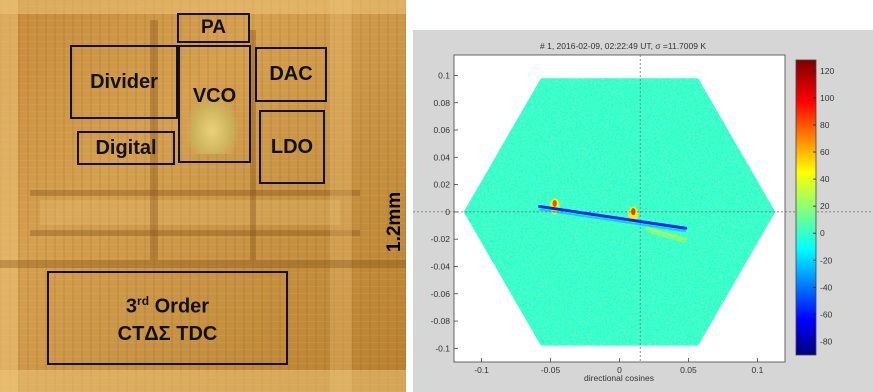  I want to click on colorbar-ticks: 120 100 80 60 40 20 0 -20 -40 -60 -80, so click(823, 206).